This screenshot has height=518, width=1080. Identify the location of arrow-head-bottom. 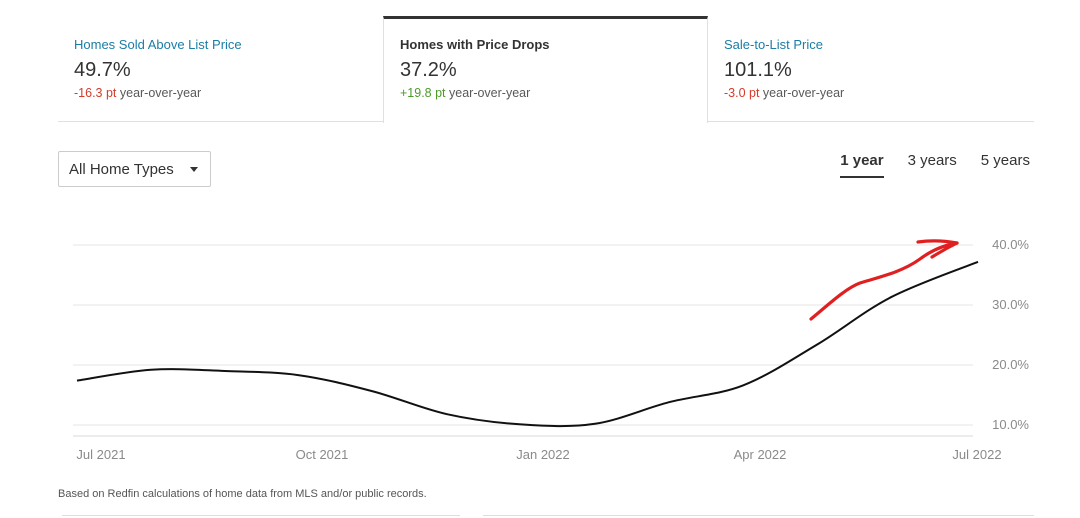
(944, 250).